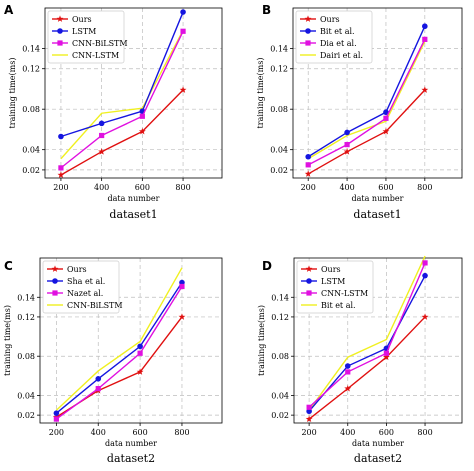 This screenshot has height=471, width=474. Describe the element at coordinates (131, 458) in the screenshot. I see `panel-caption: dataset2` at that location.